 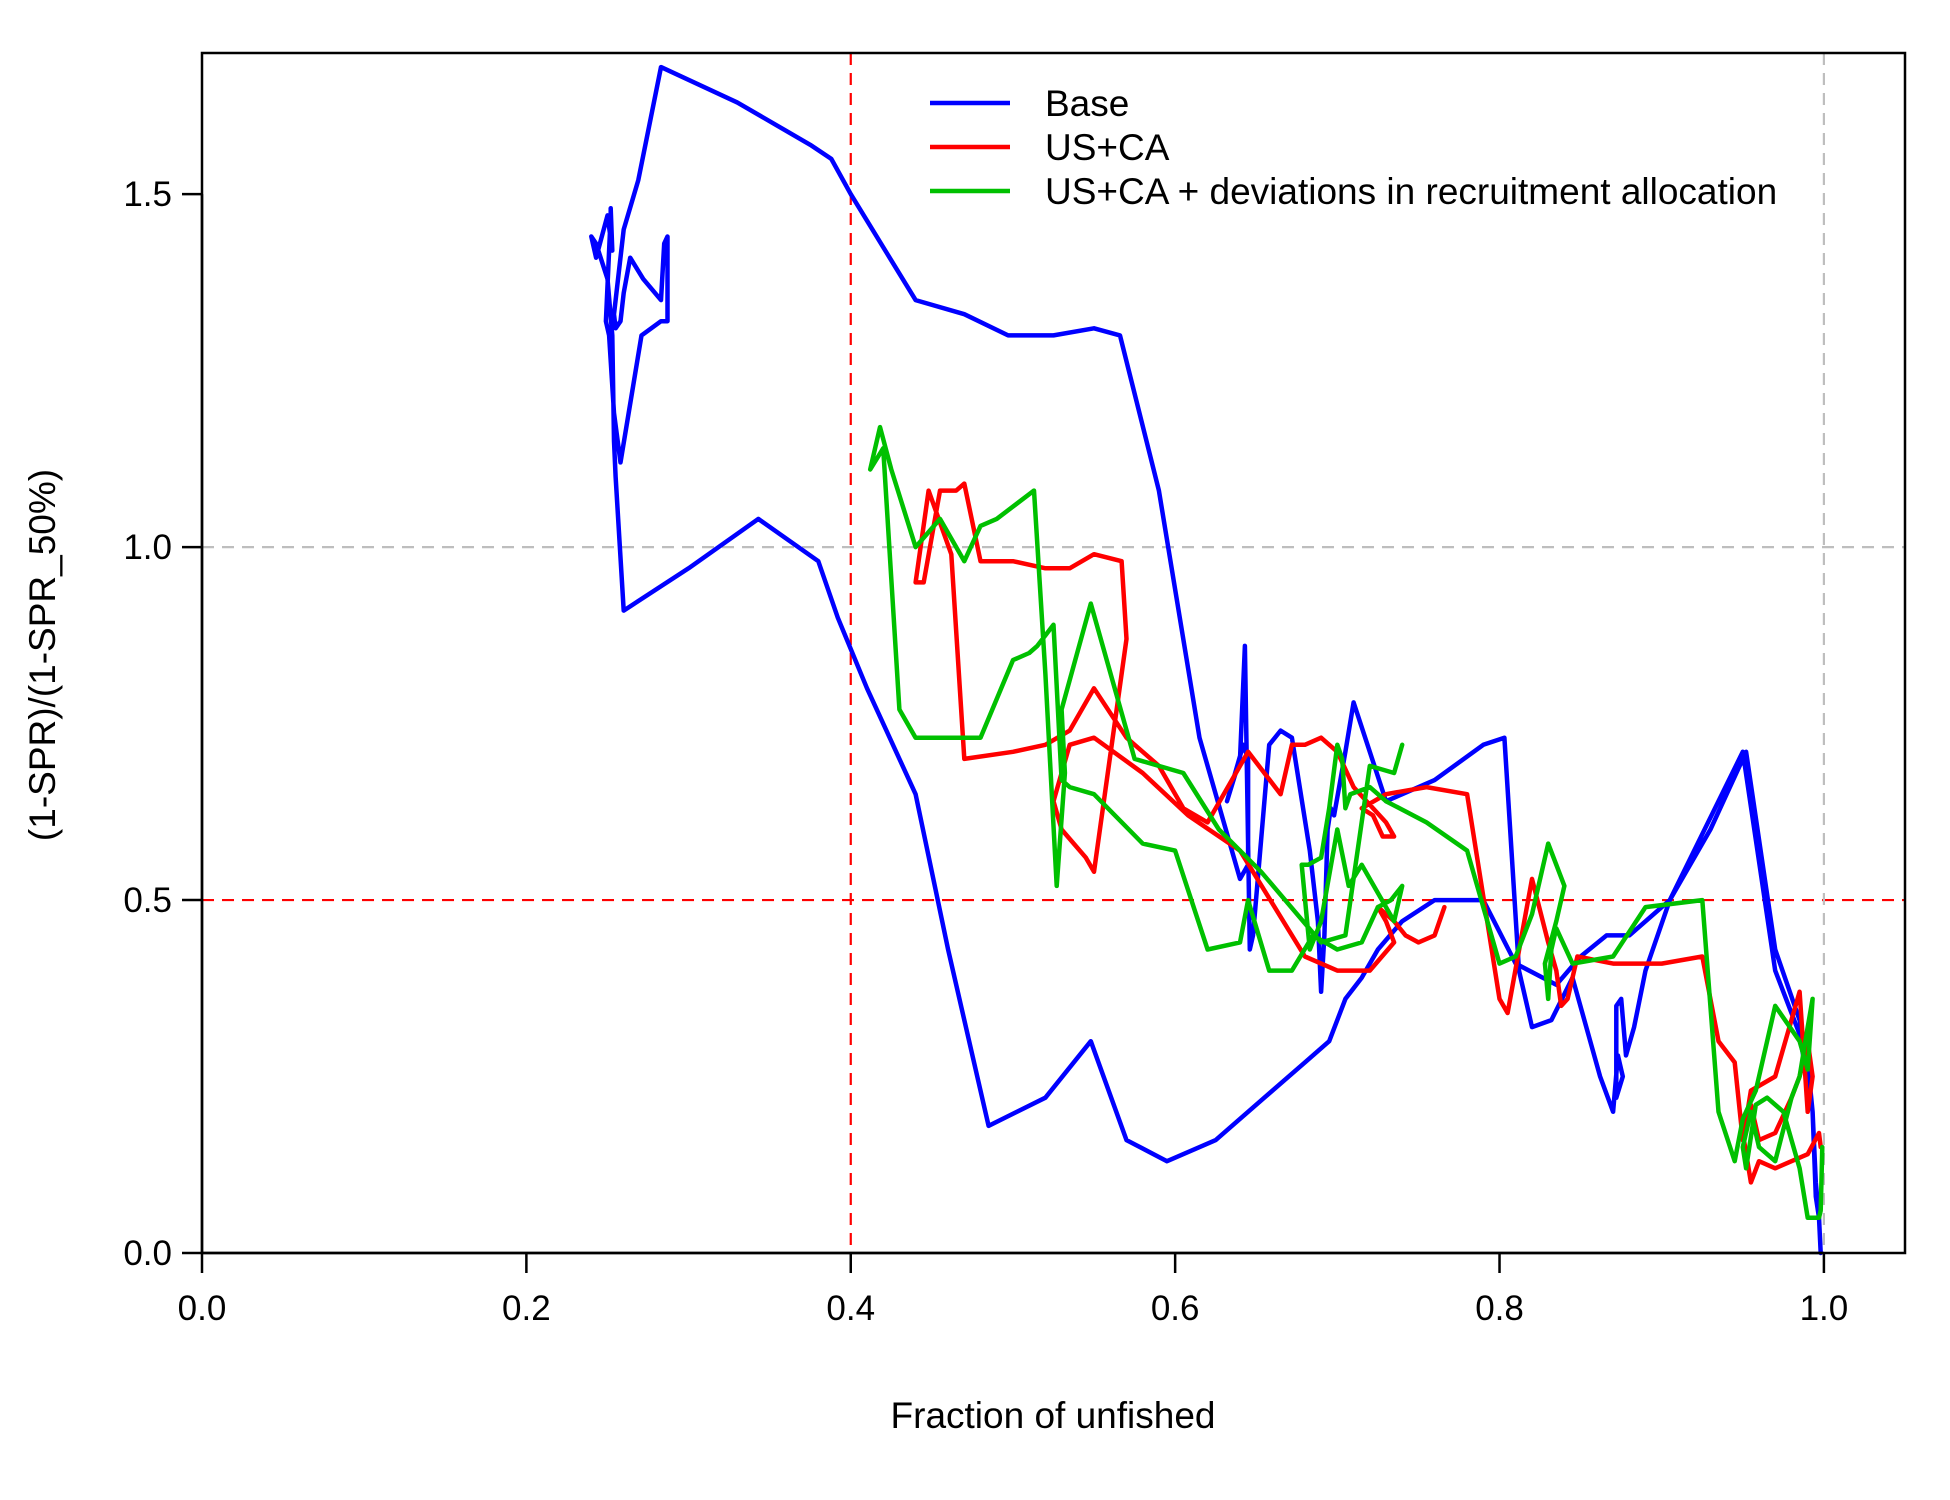 What do you see at coordinates (526, 1308) in the screenshot?
I see `x-tick-label: 0.2` at bounding box center [526, 1308].